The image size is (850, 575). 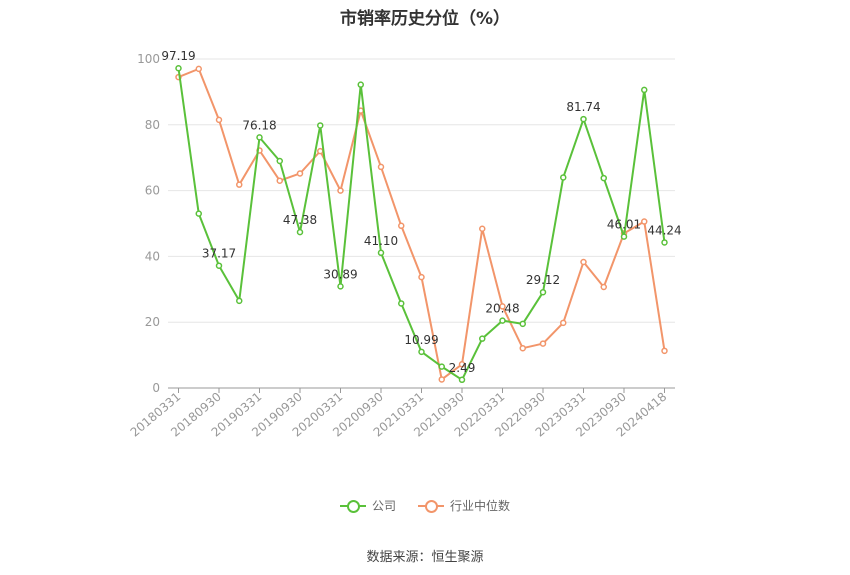 What do you see at coordinates (425, 19) in the screenshot?
I see `chart-title: 市销率历史分位（%）` at bounding box center [425, 19].